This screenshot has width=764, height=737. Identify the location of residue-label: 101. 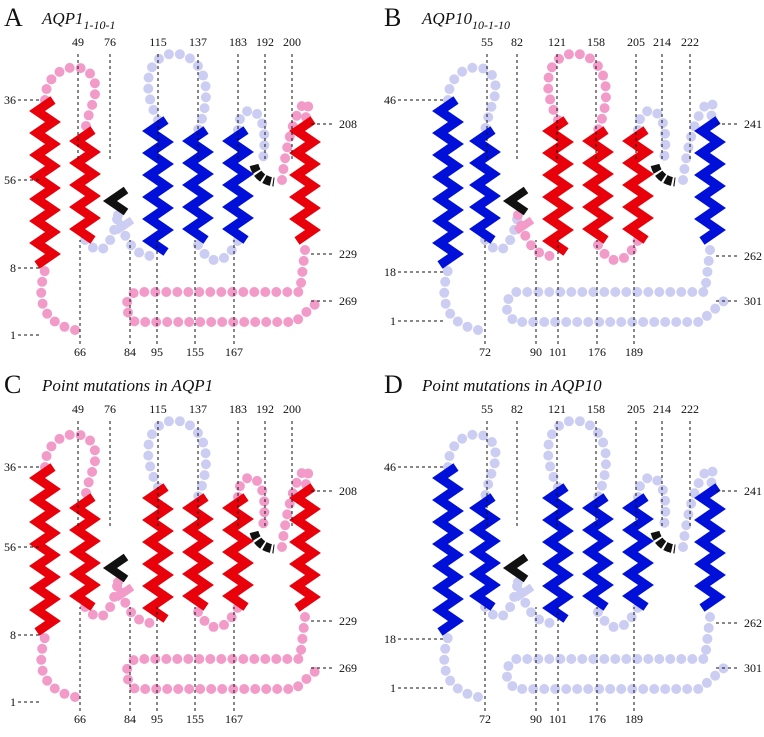
(558, 352).